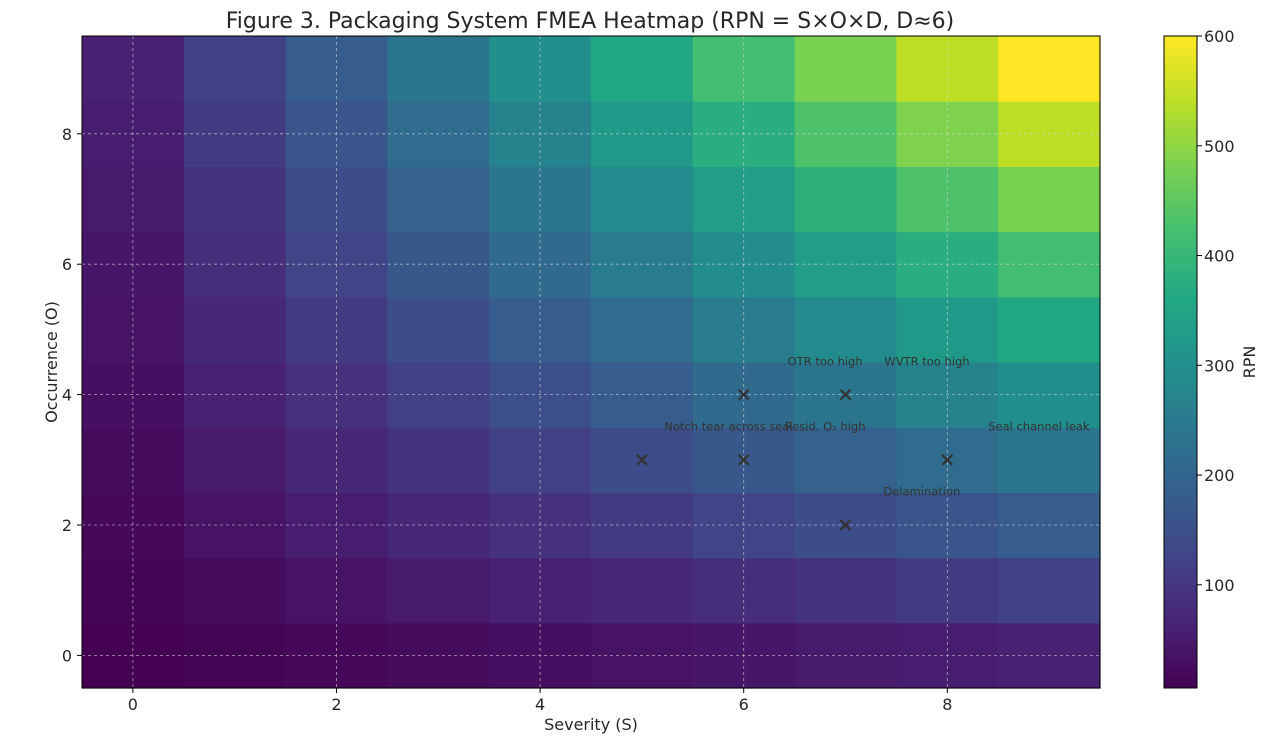 This screenshot has width=1279, height=750. Describe the element at coordinates (1219, 365) in the screenshot. I see `colorbar-tick-label: 300` at that location.